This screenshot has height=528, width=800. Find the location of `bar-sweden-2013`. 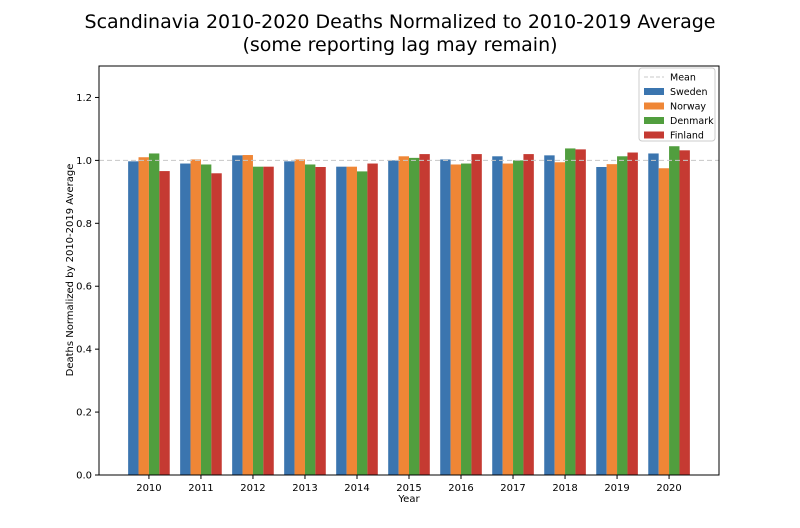

bar-sweden-2013 is located at coordinates (289, 318).